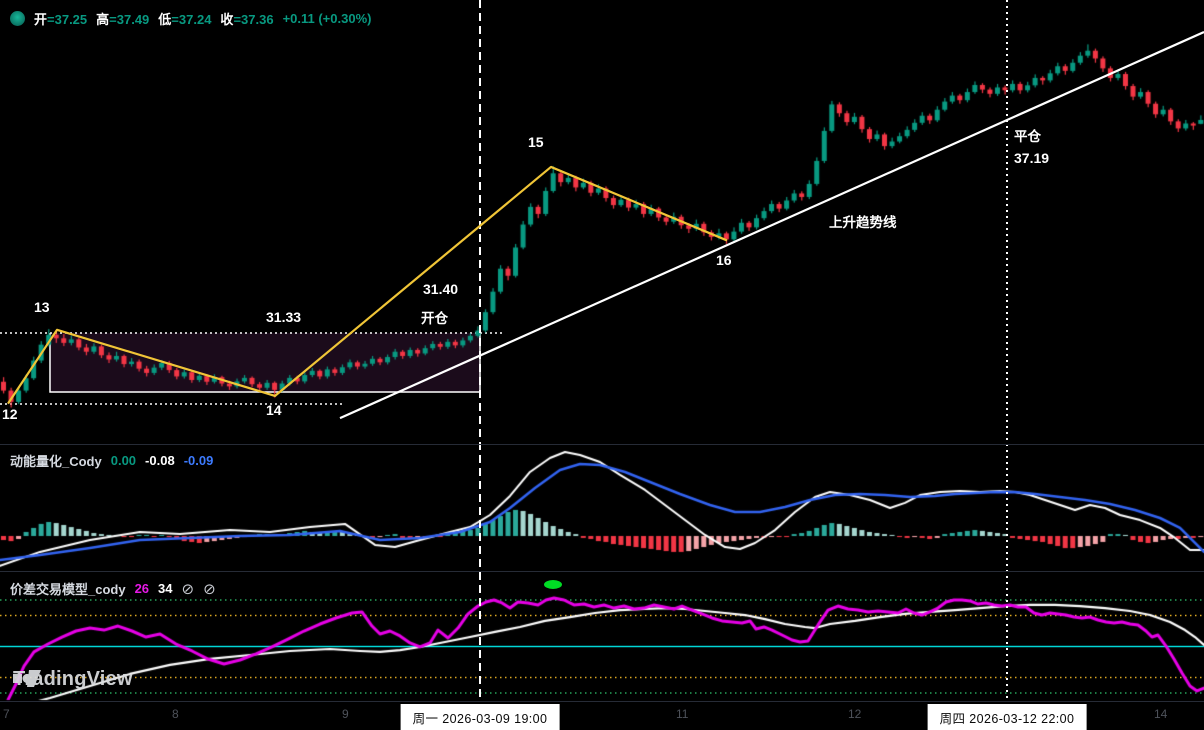 The image size is (1204, 730). I want to click on series-icon, so click(17, 18).